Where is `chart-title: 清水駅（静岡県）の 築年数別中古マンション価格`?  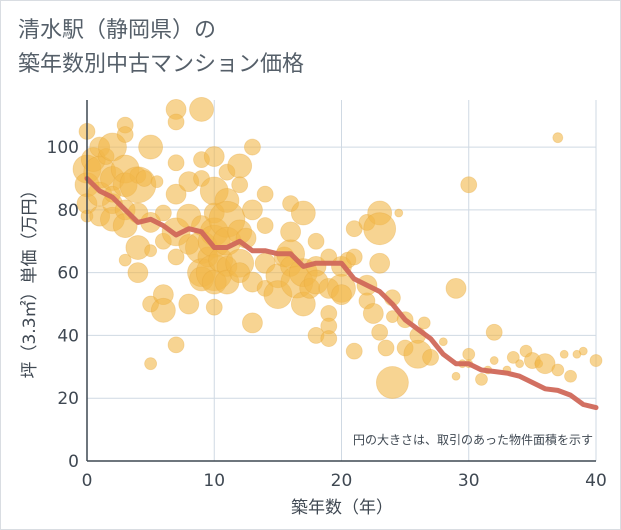 chart-title: 清水駅（静岡県）の 築年数別中古マンション価格 is located at coordinates (161, 48).